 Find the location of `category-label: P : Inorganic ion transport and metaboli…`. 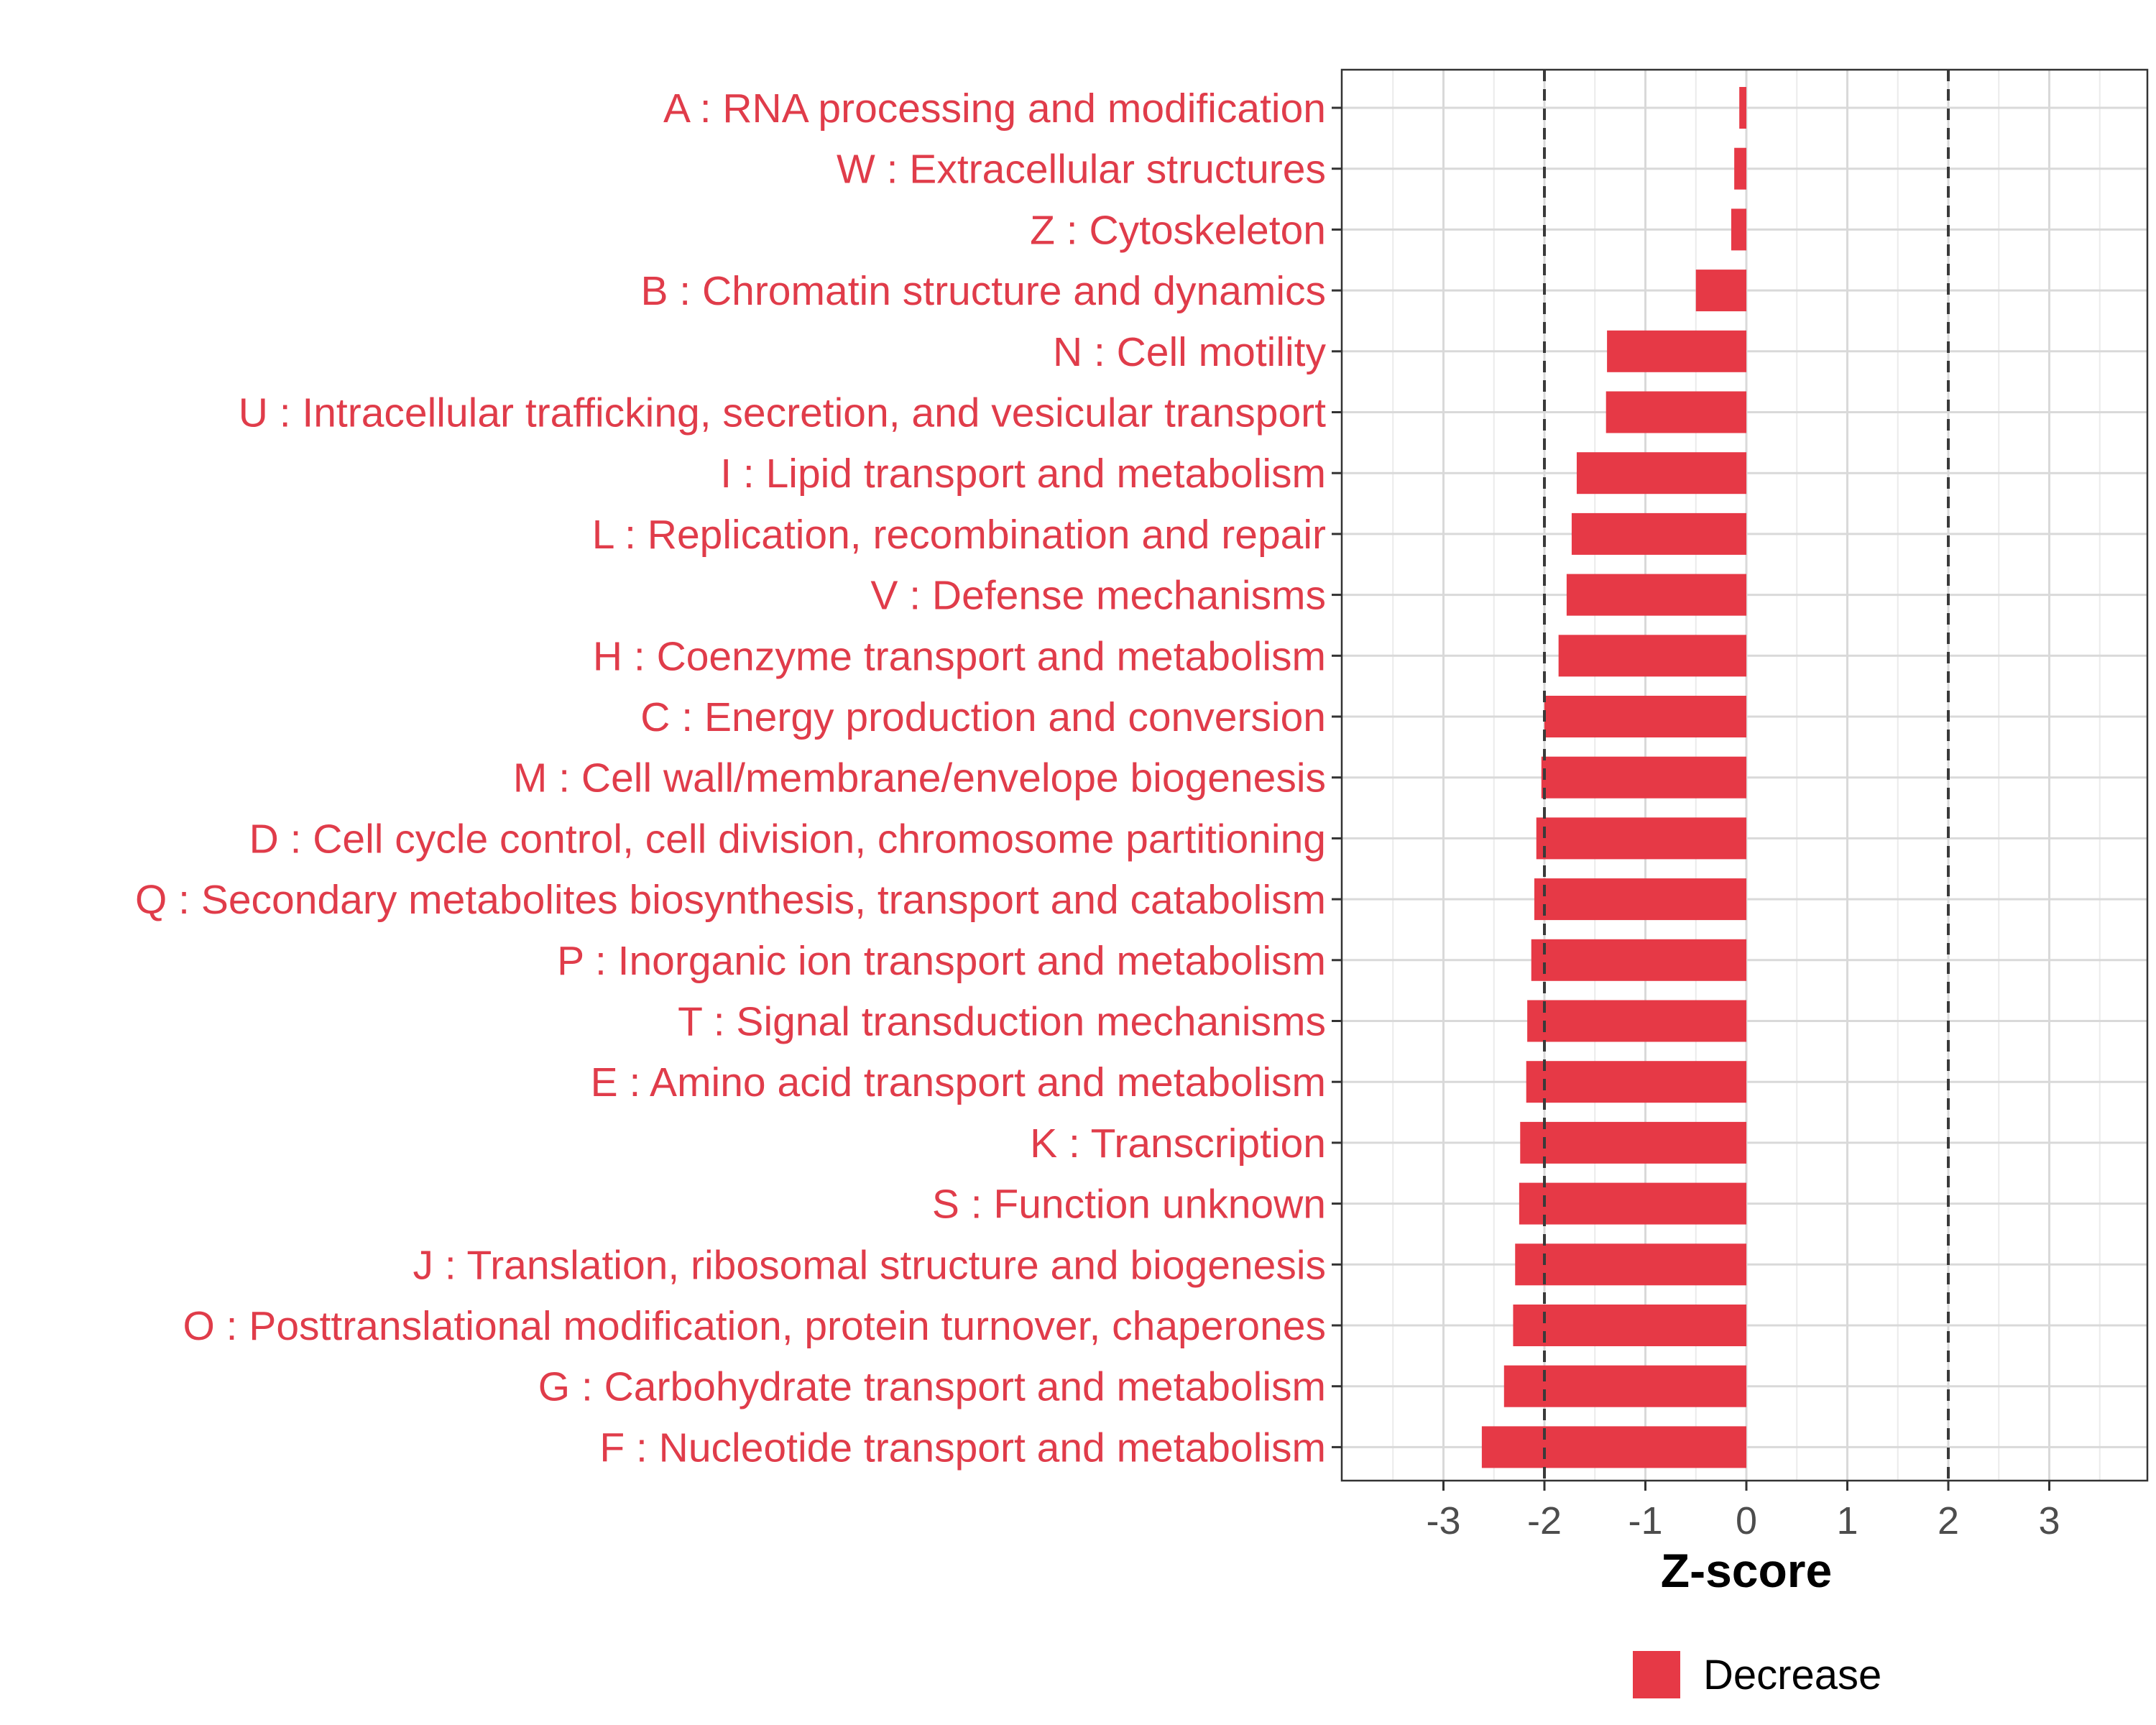

category-label: P : Inorganic ion transport and metaboli… is located at coordinates (941, 961).